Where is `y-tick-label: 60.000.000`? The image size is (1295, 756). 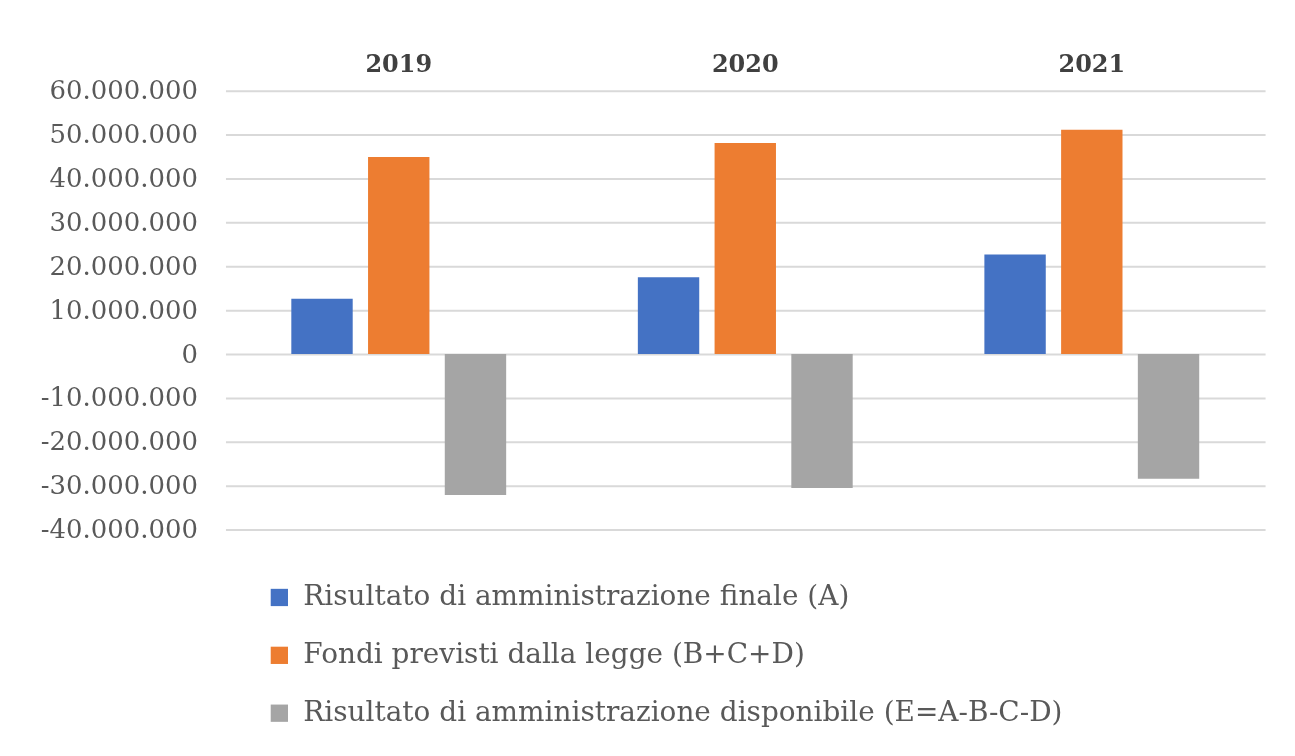
y-tick-label: 60.000.000 is located at coordinates (124, 90).